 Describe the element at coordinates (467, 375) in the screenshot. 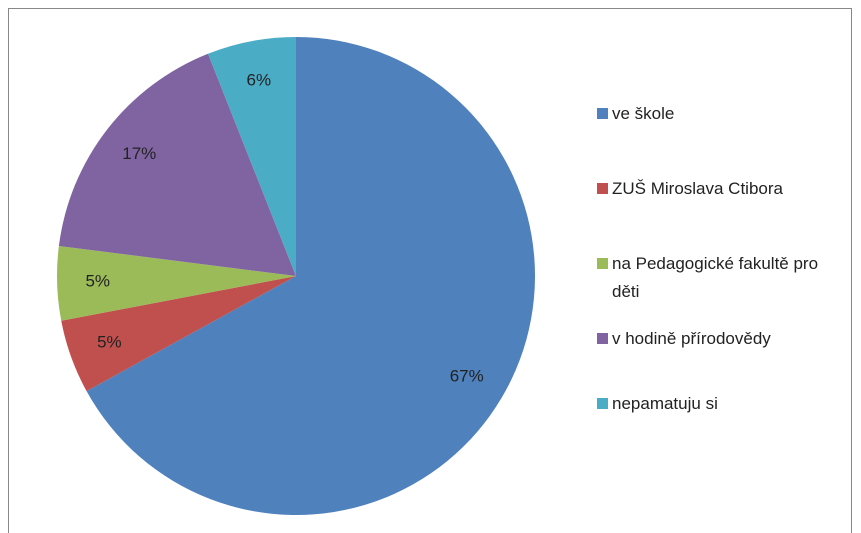

I see `data-label: 67%` at that location.